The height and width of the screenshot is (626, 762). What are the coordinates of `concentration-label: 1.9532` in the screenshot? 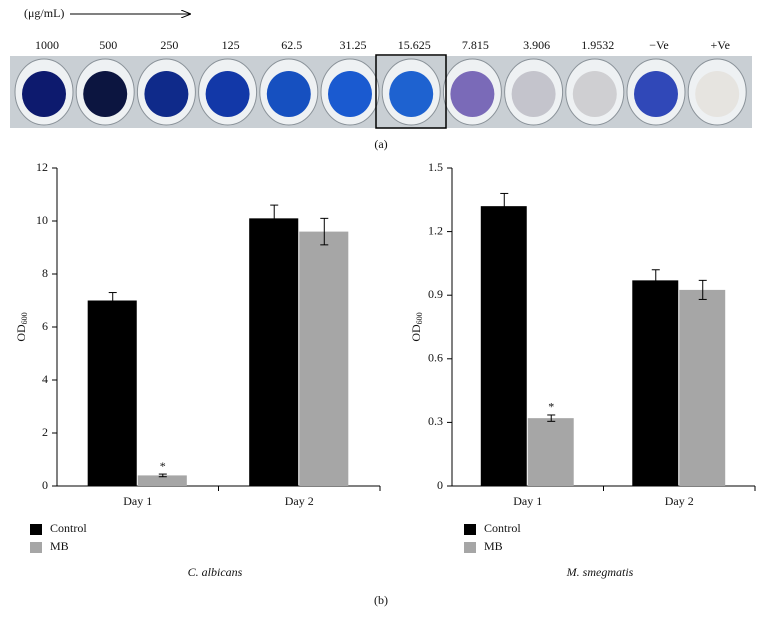 It's located at (597, 45).